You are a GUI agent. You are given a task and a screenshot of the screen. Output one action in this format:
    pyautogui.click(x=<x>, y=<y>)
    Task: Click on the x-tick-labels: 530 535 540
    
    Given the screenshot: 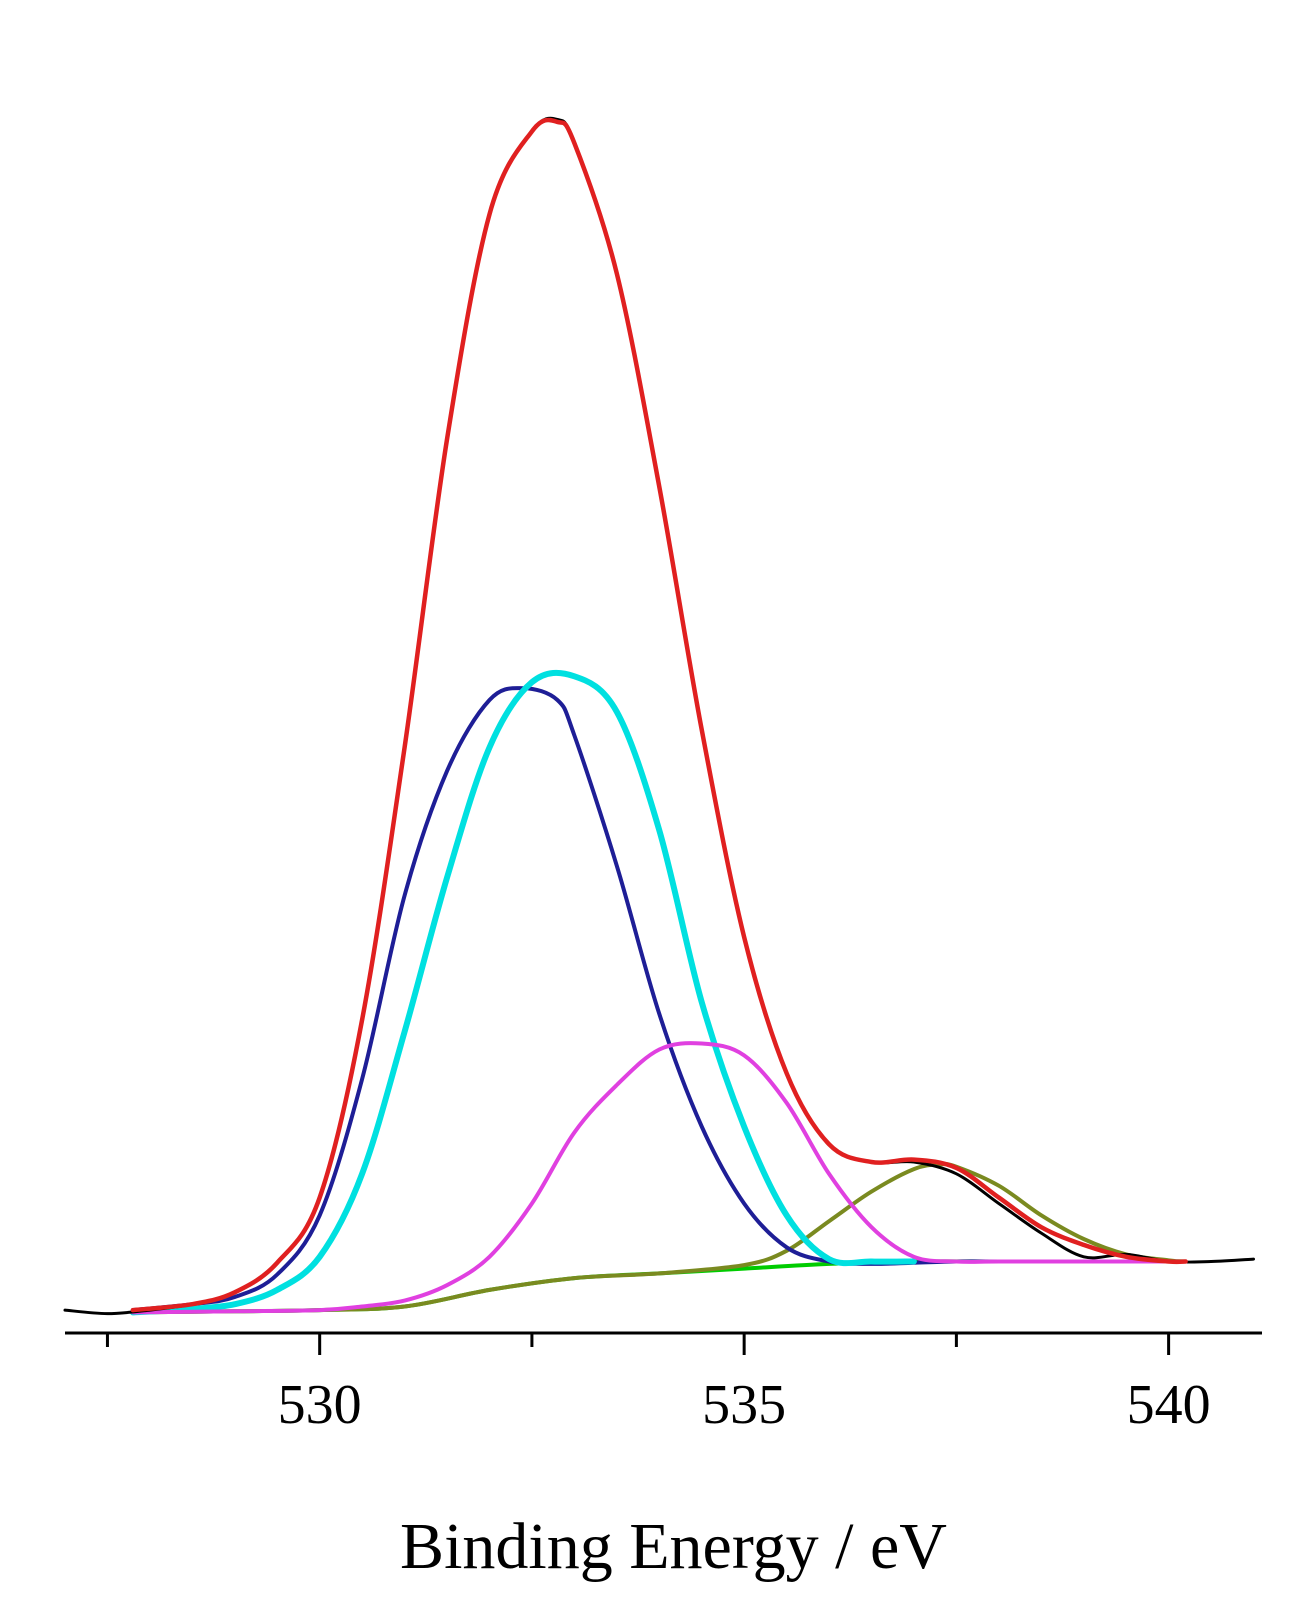 What is the action you would take?
    pyautogui.click(x=744, y=1405)
    